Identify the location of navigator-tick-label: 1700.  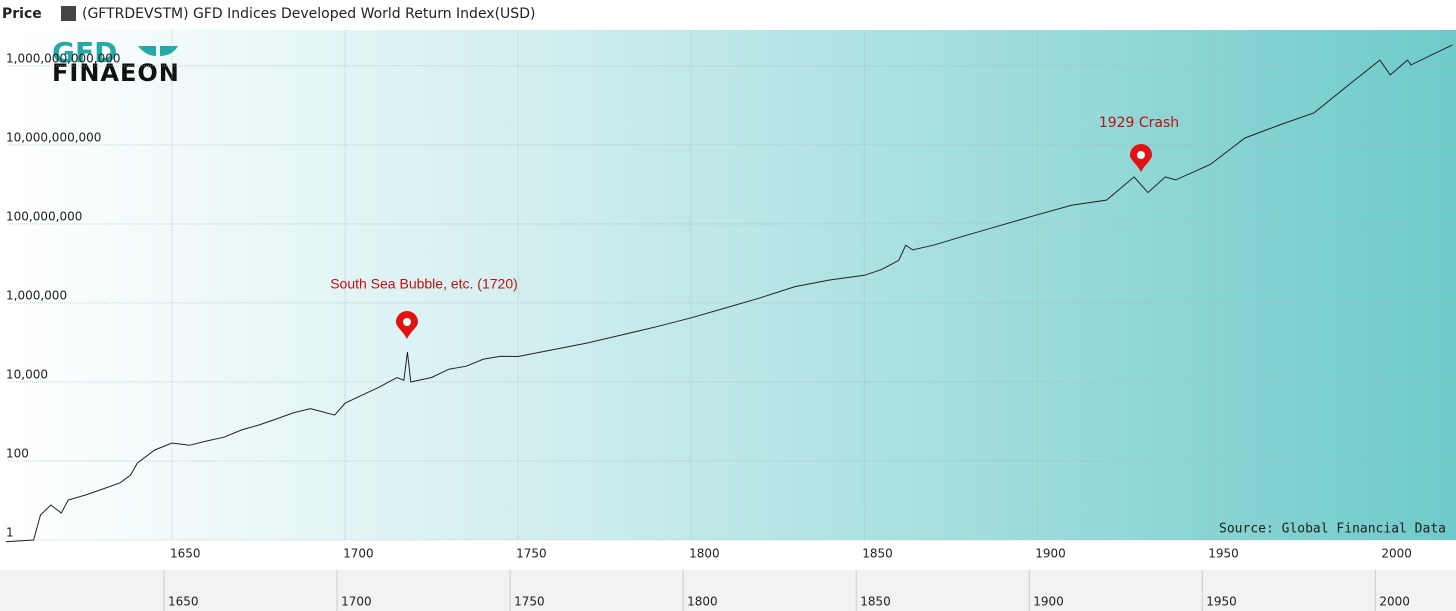
(356, 602).